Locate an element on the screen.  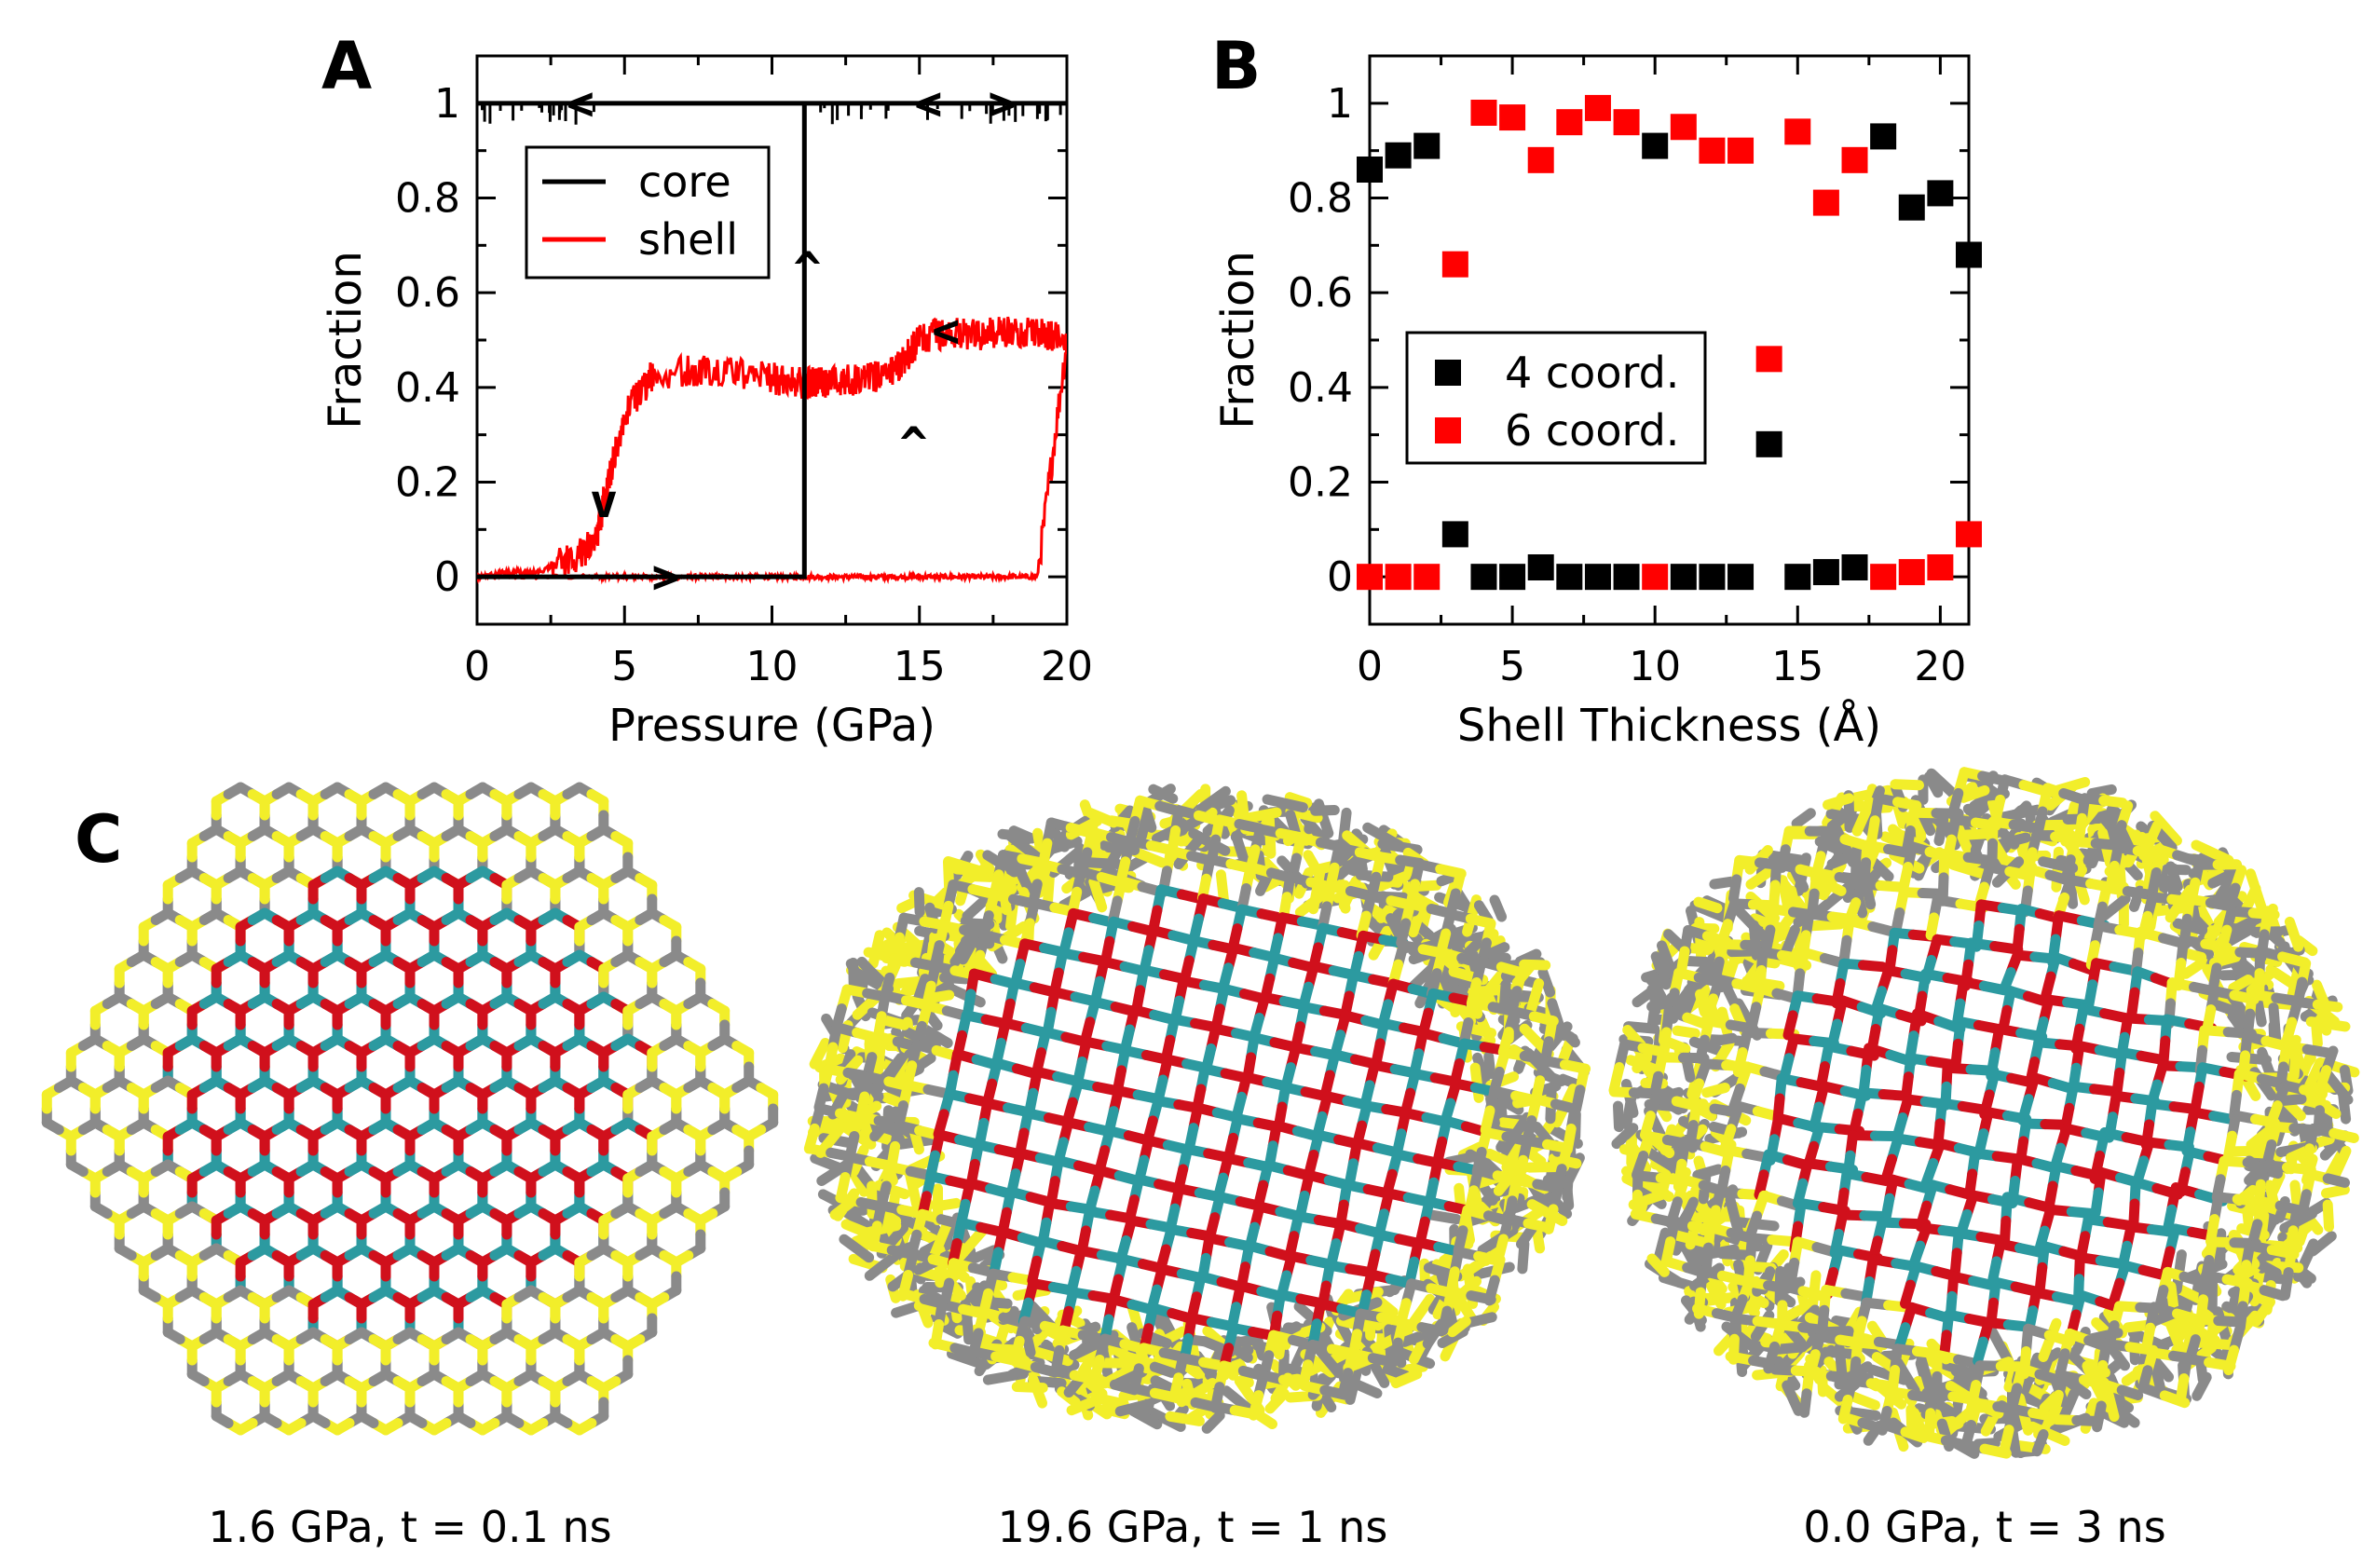
series-core-noise is located at coordinates (771, 113).